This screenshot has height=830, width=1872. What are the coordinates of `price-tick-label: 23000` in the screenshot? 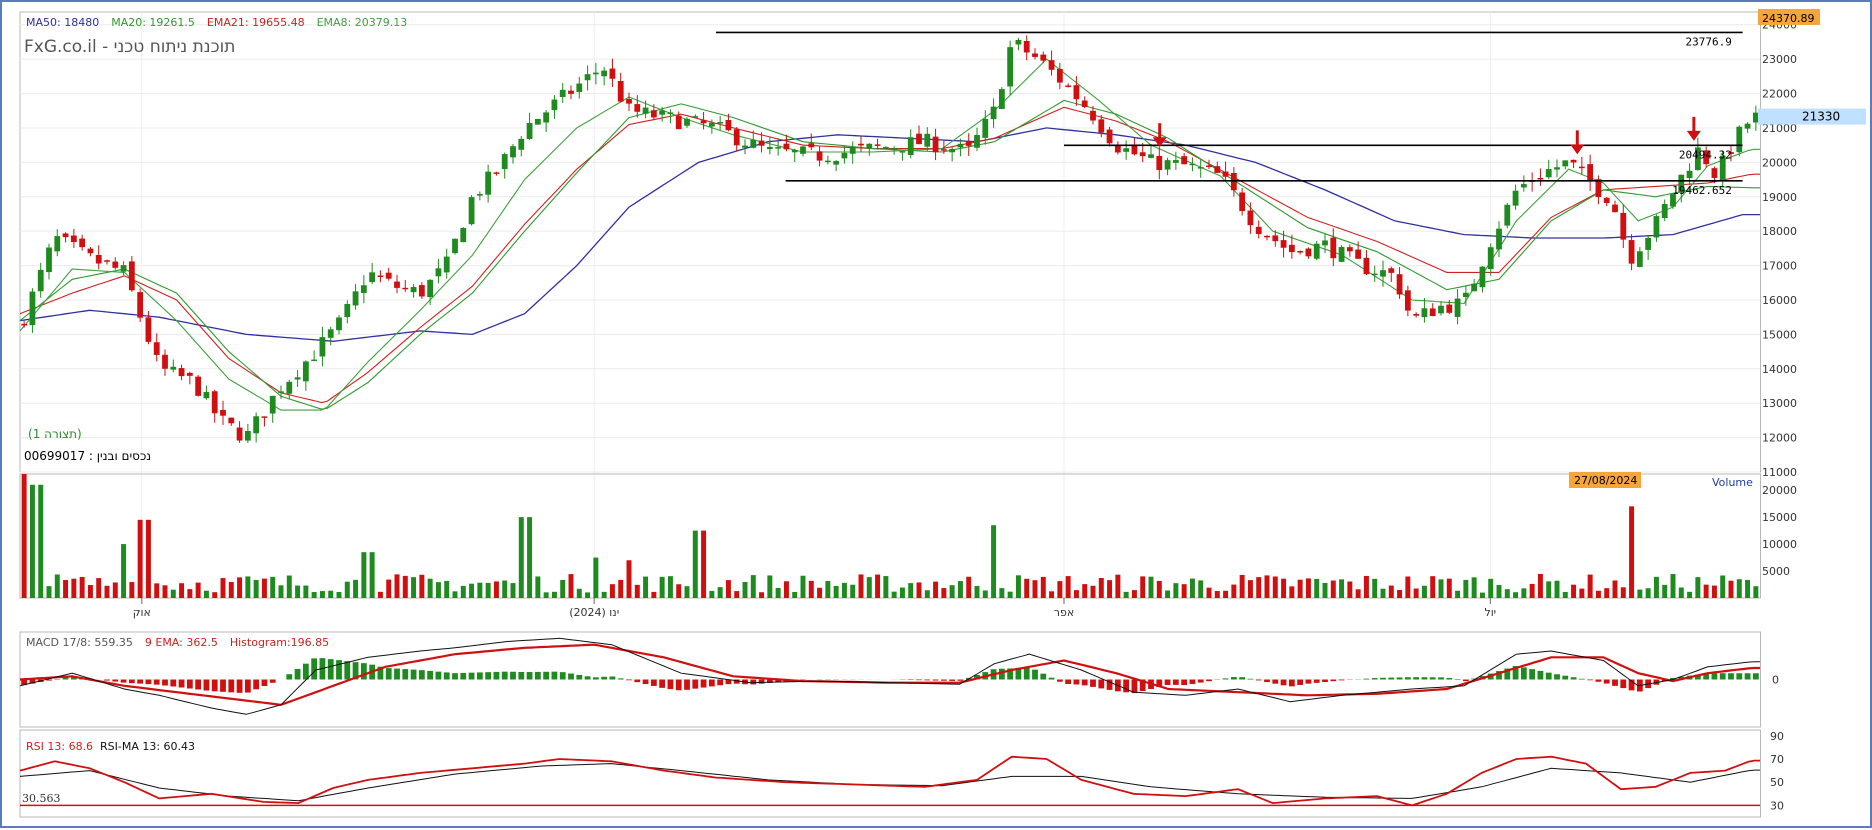 It's located at (1779, 59).